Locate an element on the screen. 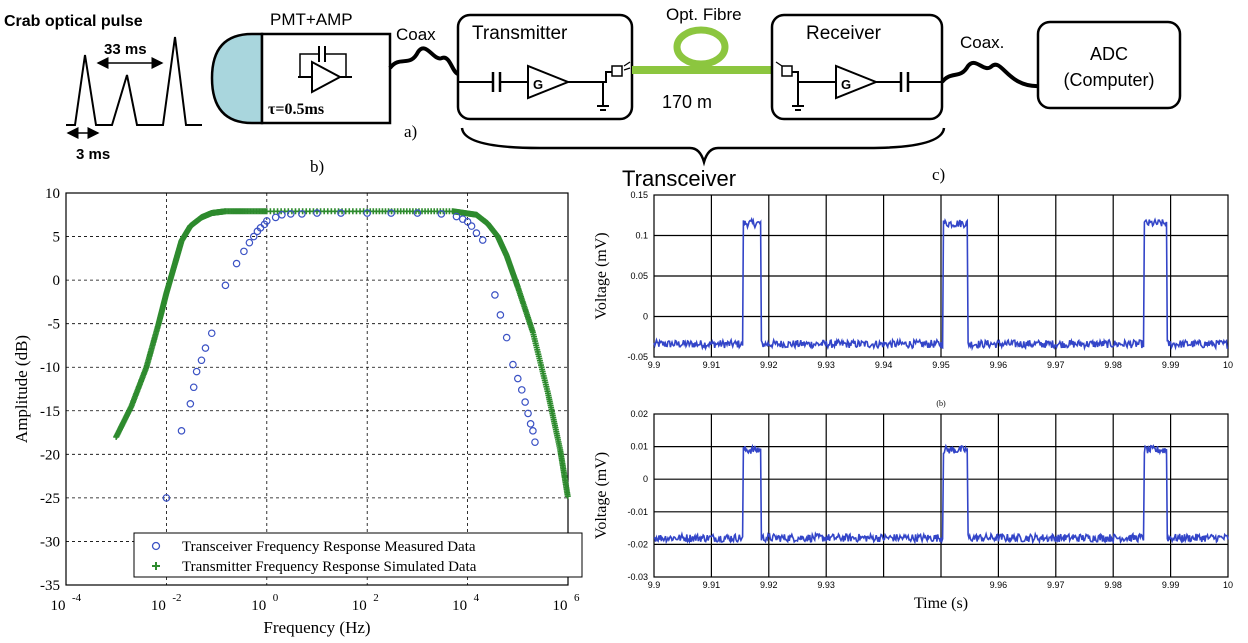  adc-line2: (Computer) is located at coordinates (1108, 80).